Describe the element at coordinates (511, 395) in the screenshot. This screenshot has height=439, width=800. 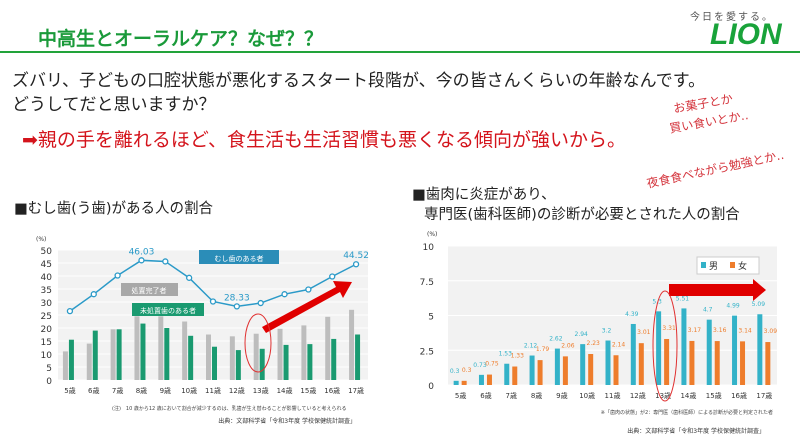
I see `x-tick-label: 7歳` at that location.